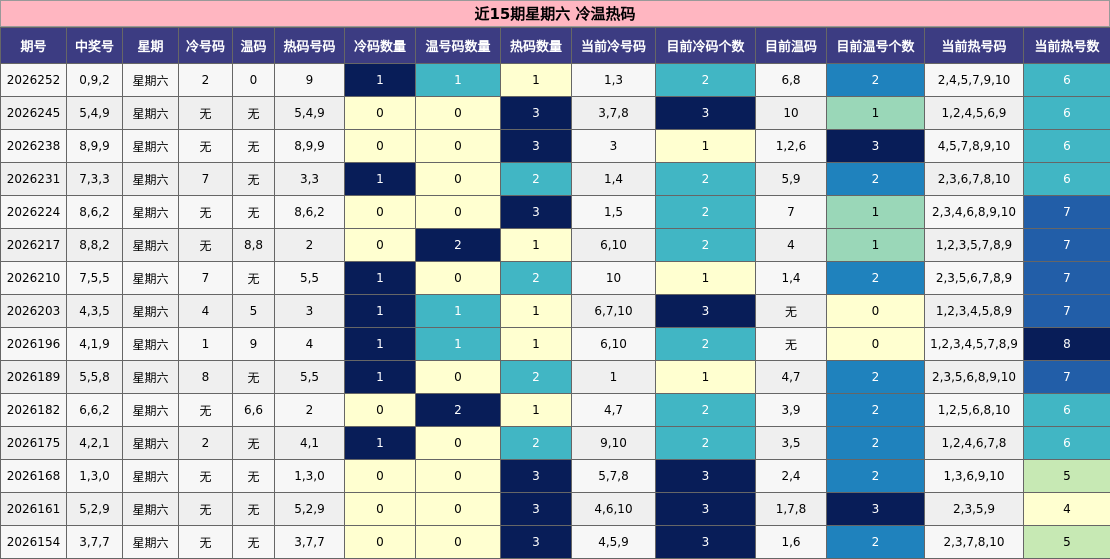 Image resolution: width=1110 pixels, height=559 pixels. What do you see at coordinates (974, 146) in the screenshot?
I see `cell-current-hot: 4,5,7,8,9,10` at bounding box center [974, 146].